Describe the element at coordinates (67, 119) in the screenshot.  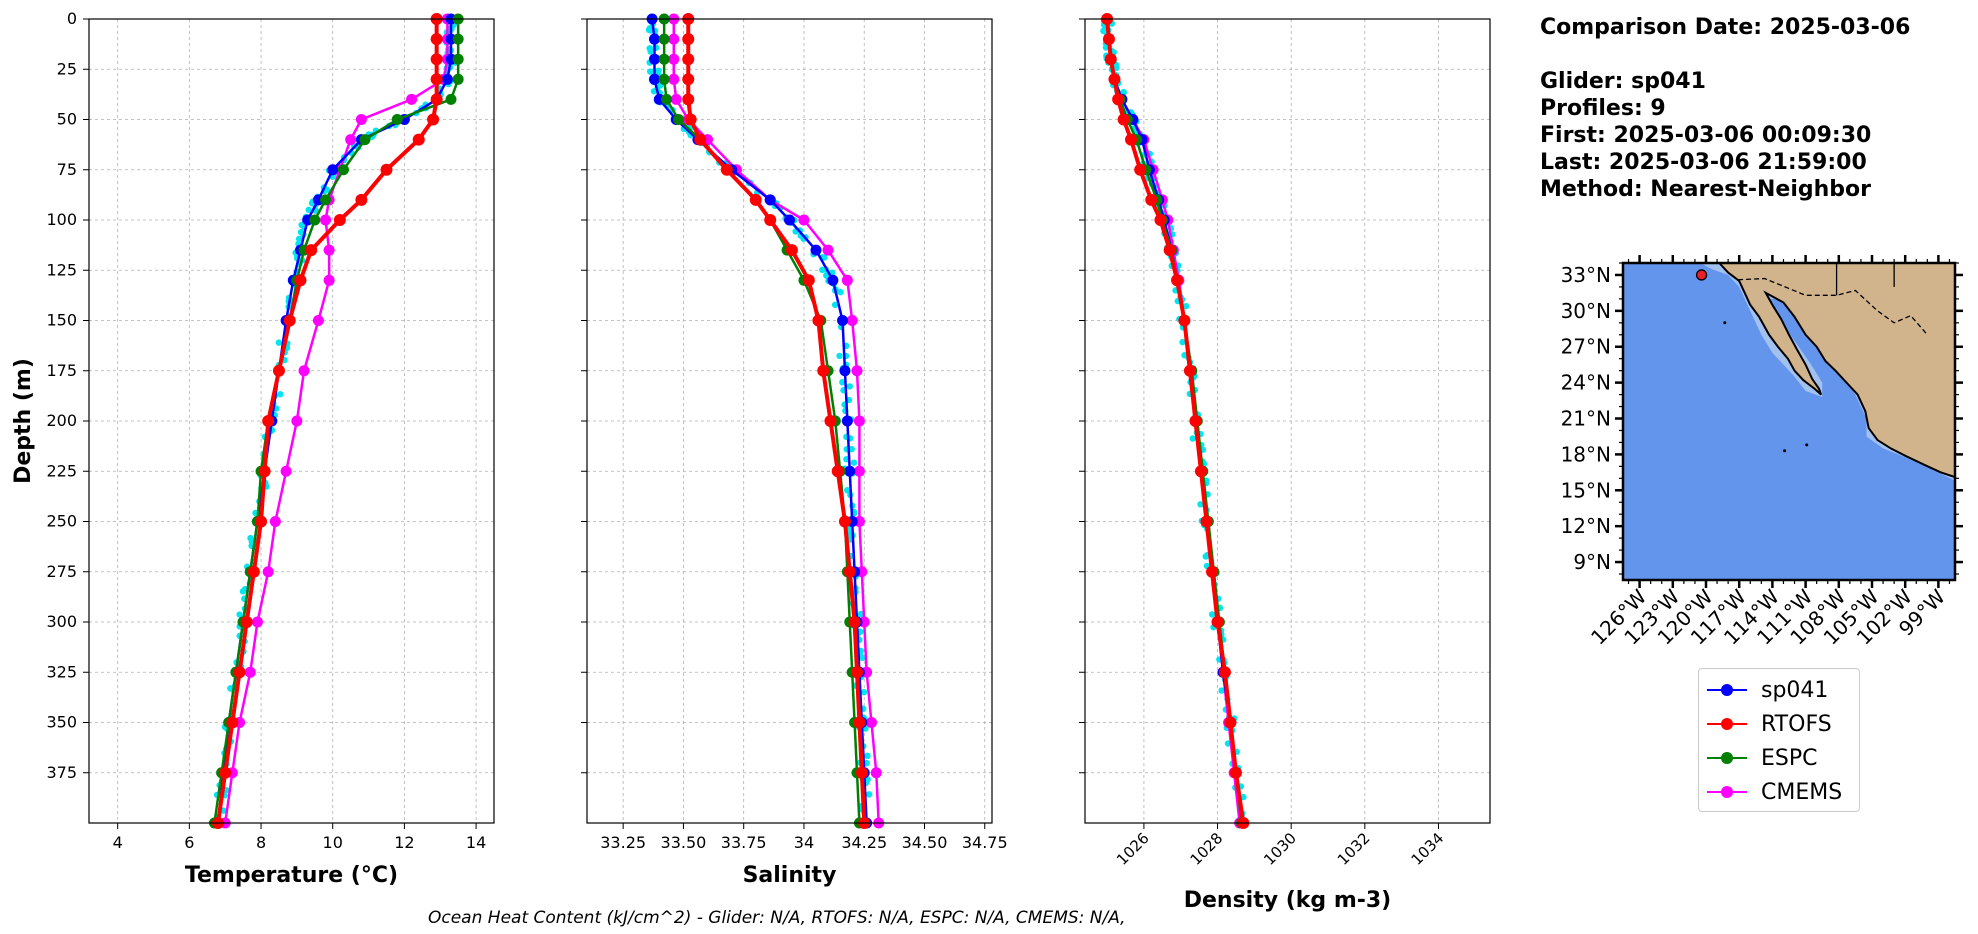
I see `y-tick-label: 50` at that location.